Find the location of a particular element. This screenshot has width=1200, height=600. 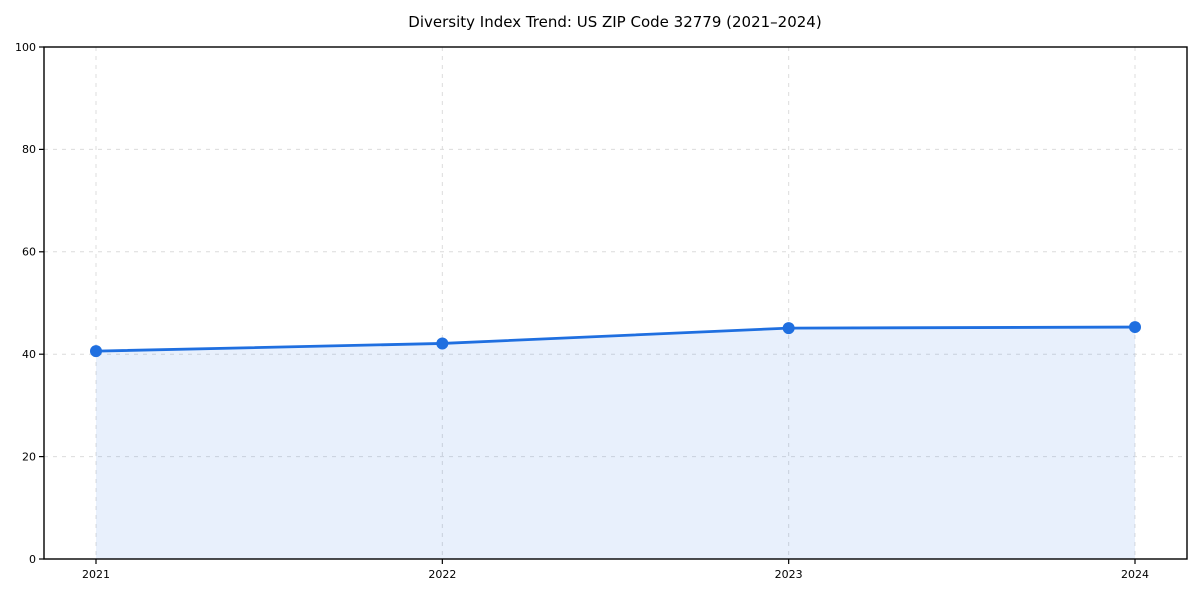

y-tick-label: 0 is located at coordinates (32, 559).